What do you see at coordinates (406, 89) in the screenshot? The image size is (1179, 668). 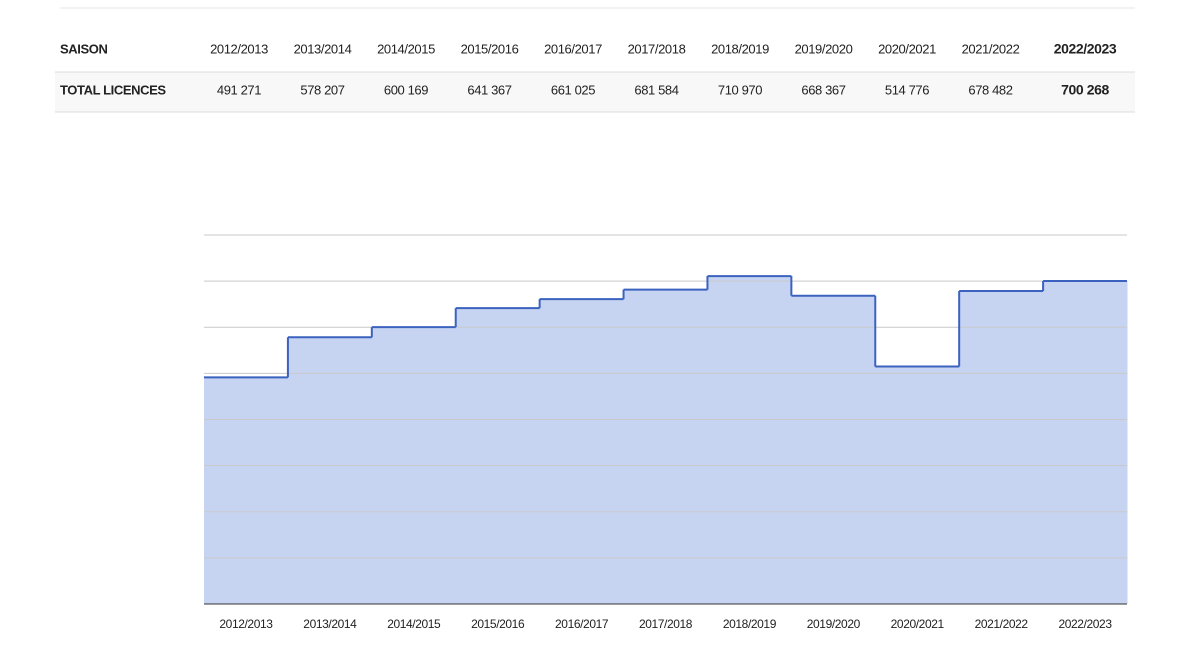 I see `table-cell: 600 169` at bounding box center [406, 89].